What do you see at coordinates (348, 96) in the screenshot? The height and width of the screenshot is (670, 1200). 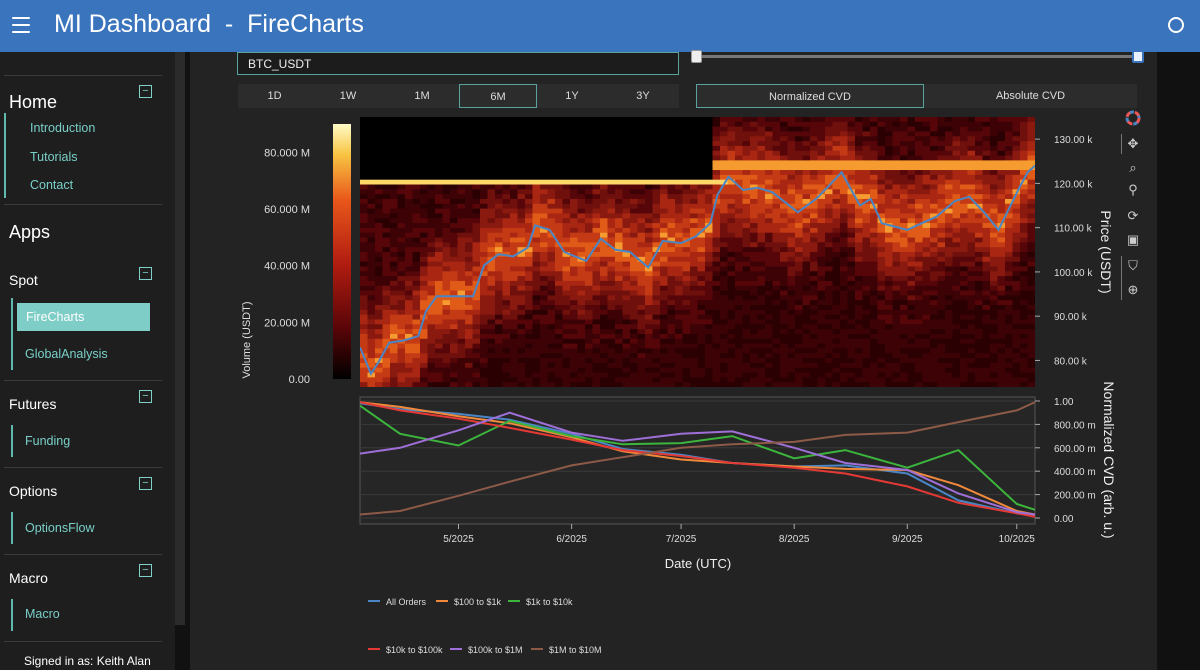 I see `timeframe-1w-button: 1W` at bounding box center [348, 96].